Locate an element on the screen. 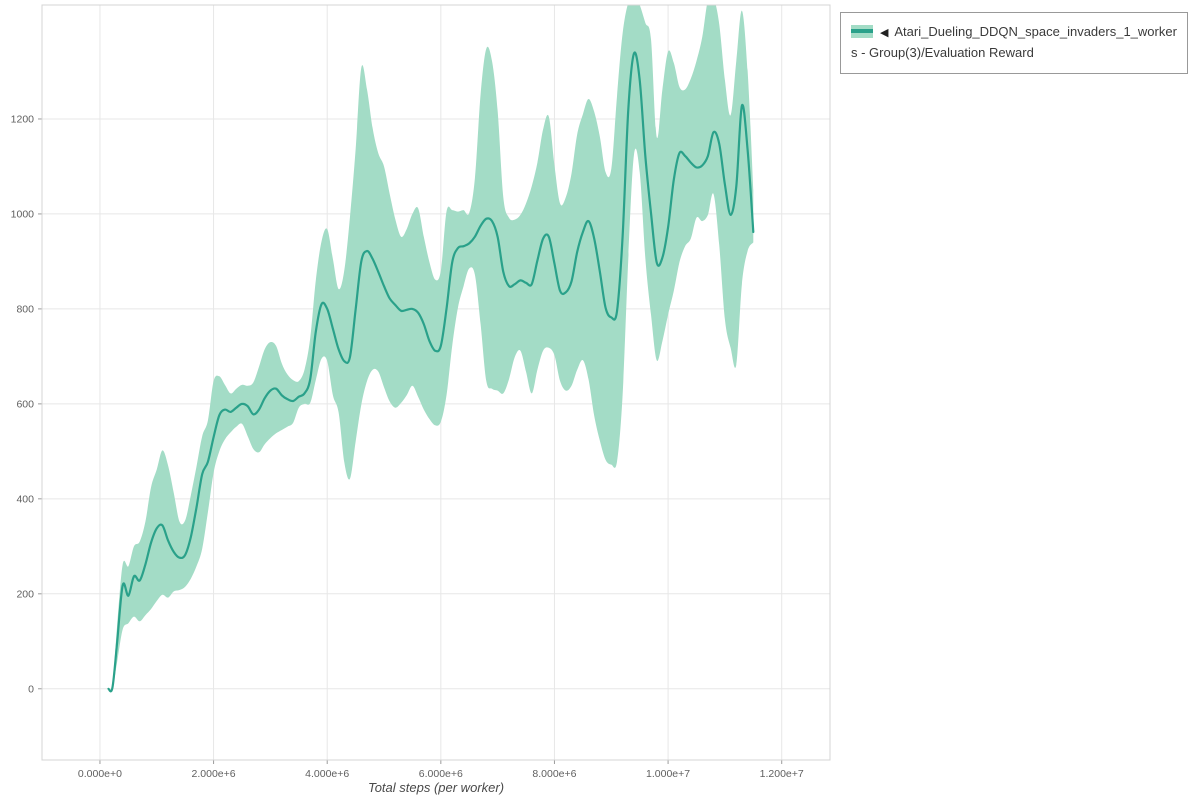 The height and width of the screenshot is (800, 1200). x-tick-label: 8.000e+6 is located at coordinates (554, 774).